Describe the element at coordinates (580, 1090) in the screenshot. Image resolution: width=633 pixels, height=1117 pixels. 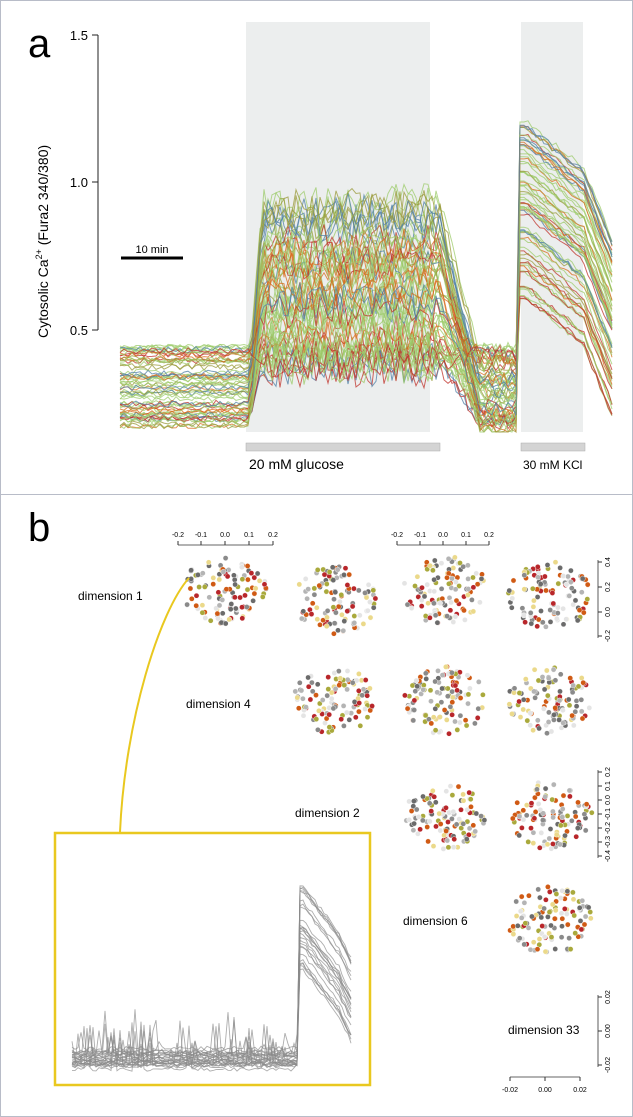
I see `axis-tick: 0.02` at that location.